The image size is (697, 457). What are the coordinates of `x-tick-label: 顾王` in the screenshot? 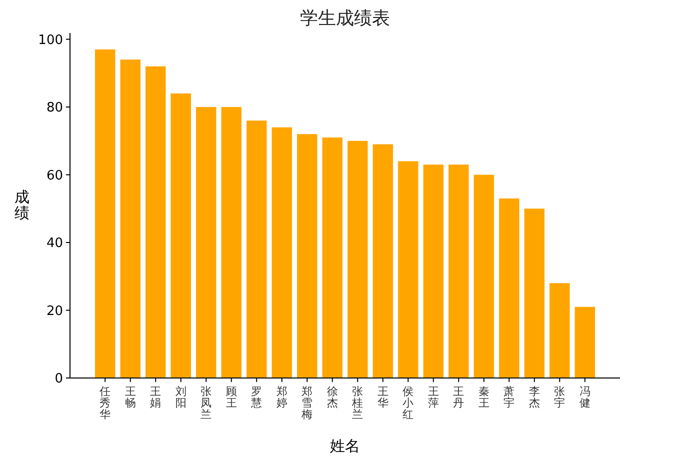 It's located at (231, 397).